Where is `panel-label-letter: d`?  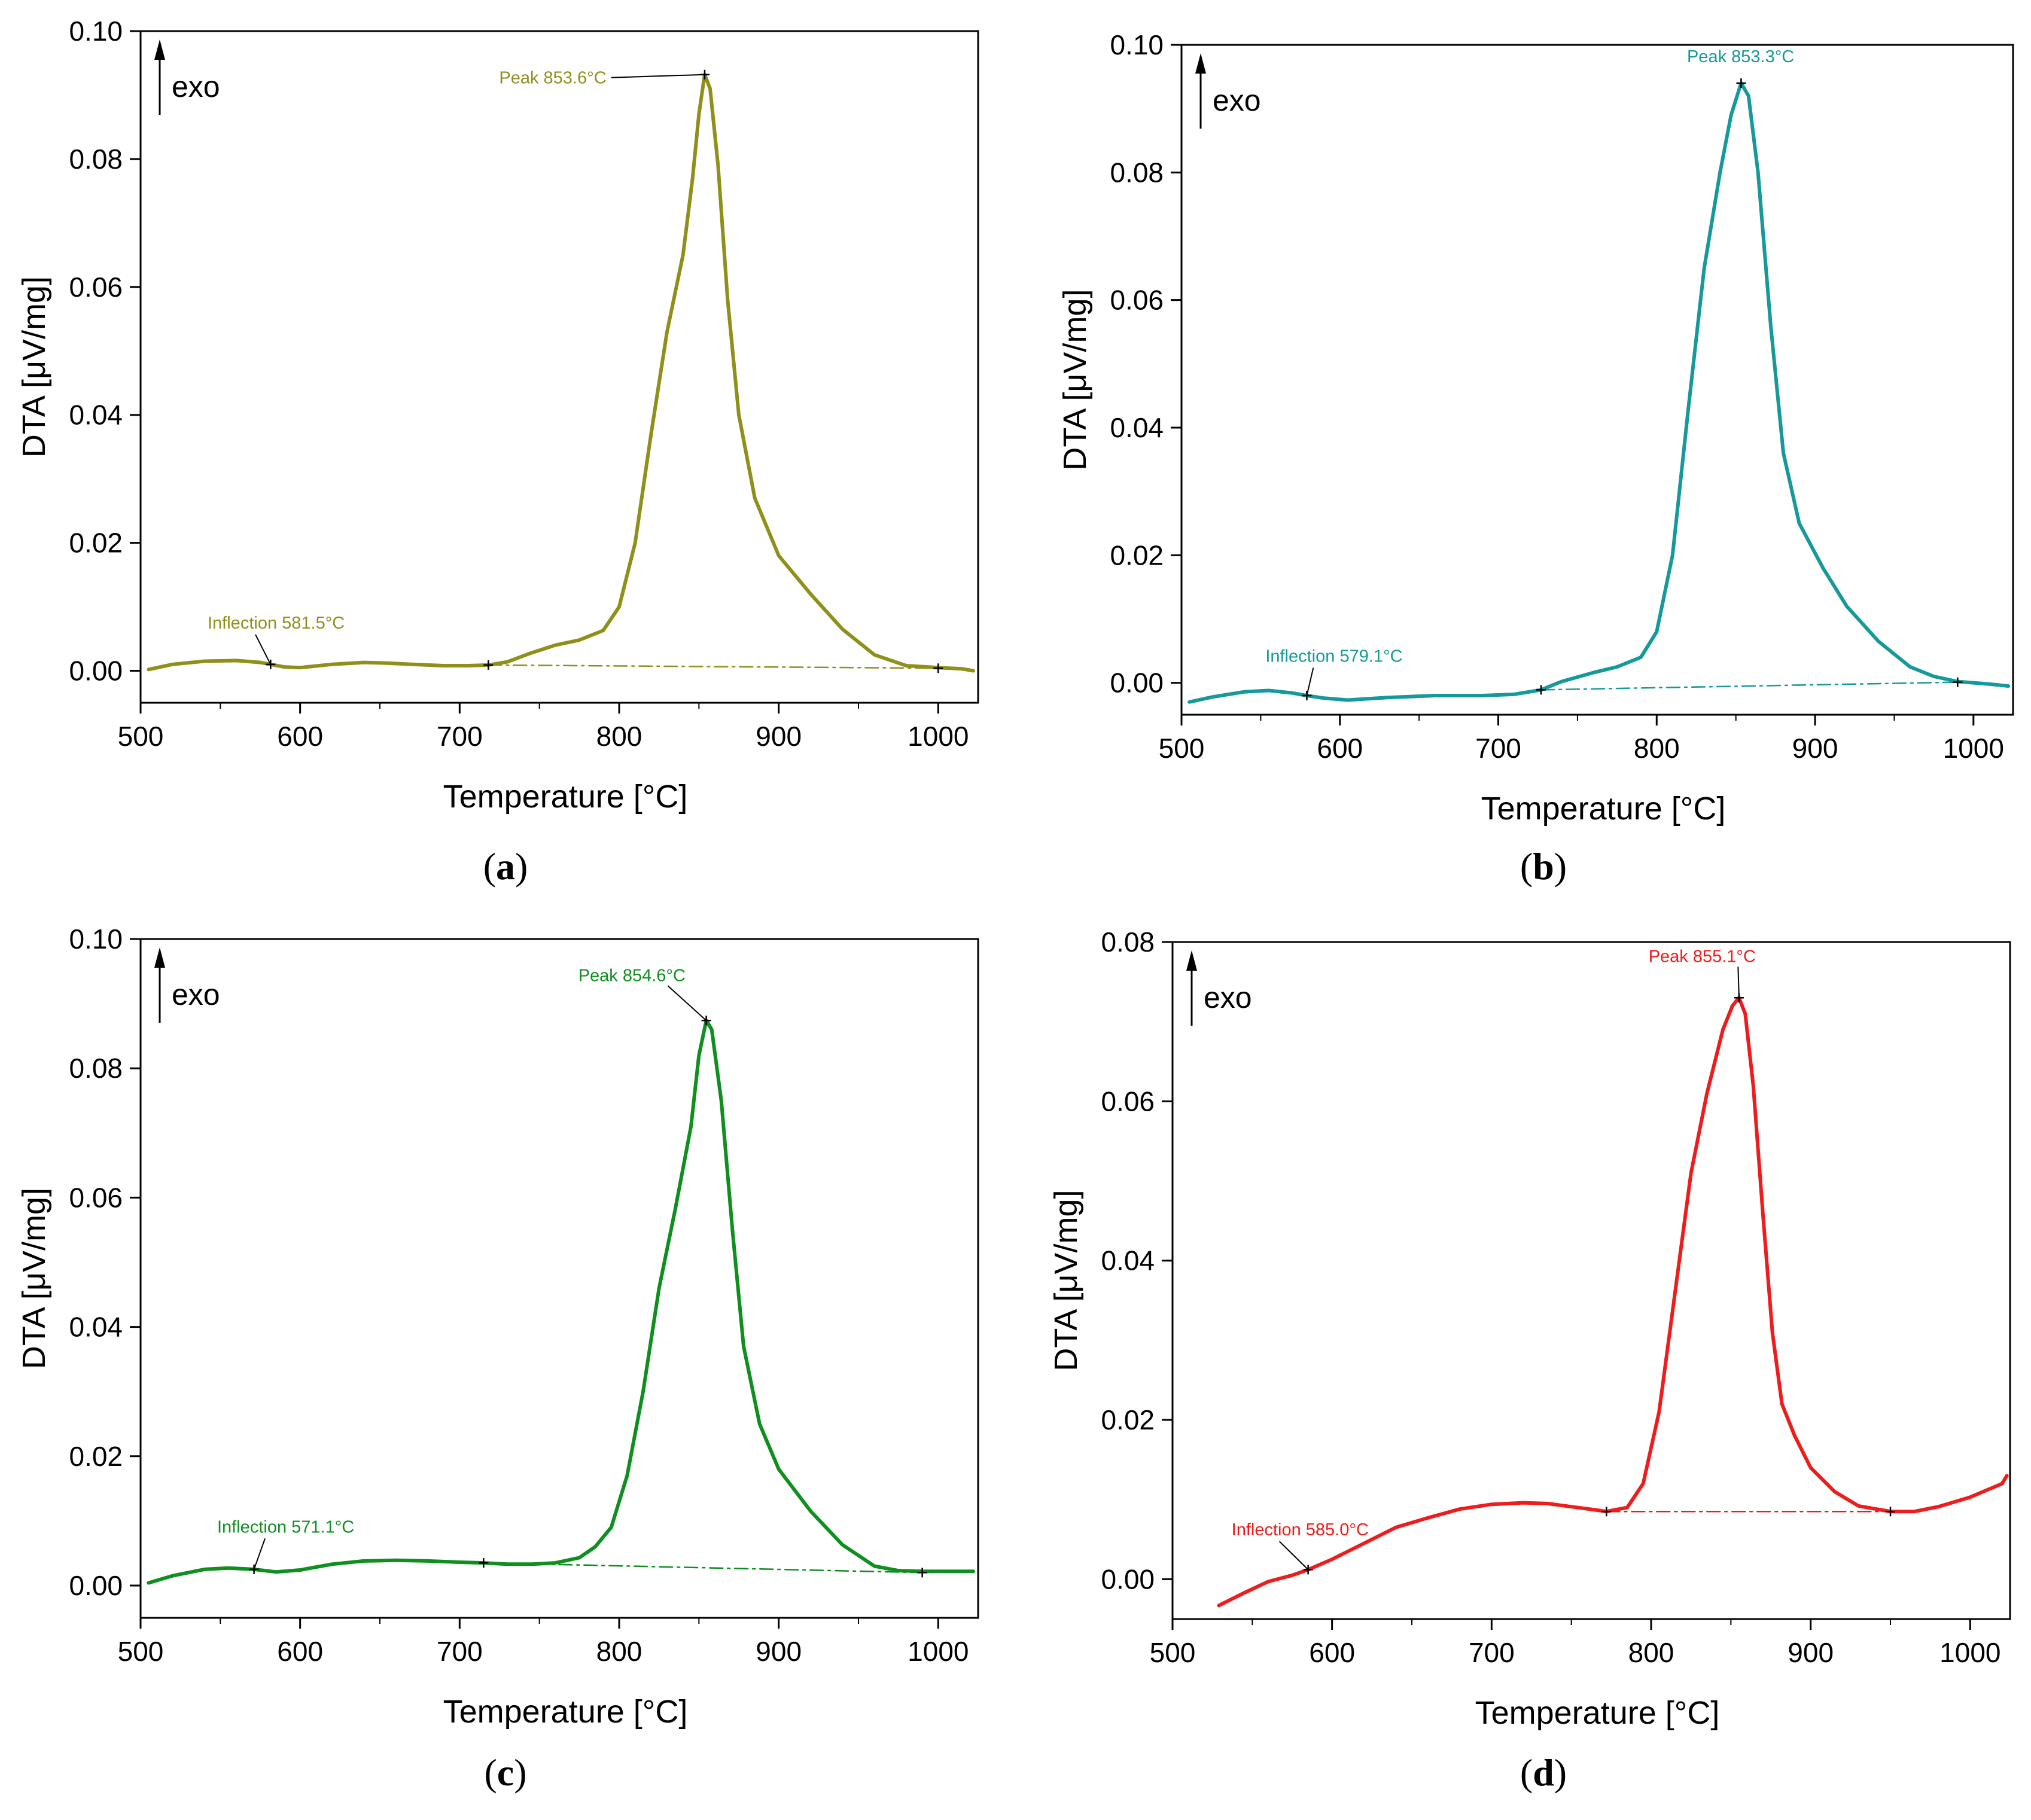 panel-label-letter: d is located at coordinates (1543, 1772).